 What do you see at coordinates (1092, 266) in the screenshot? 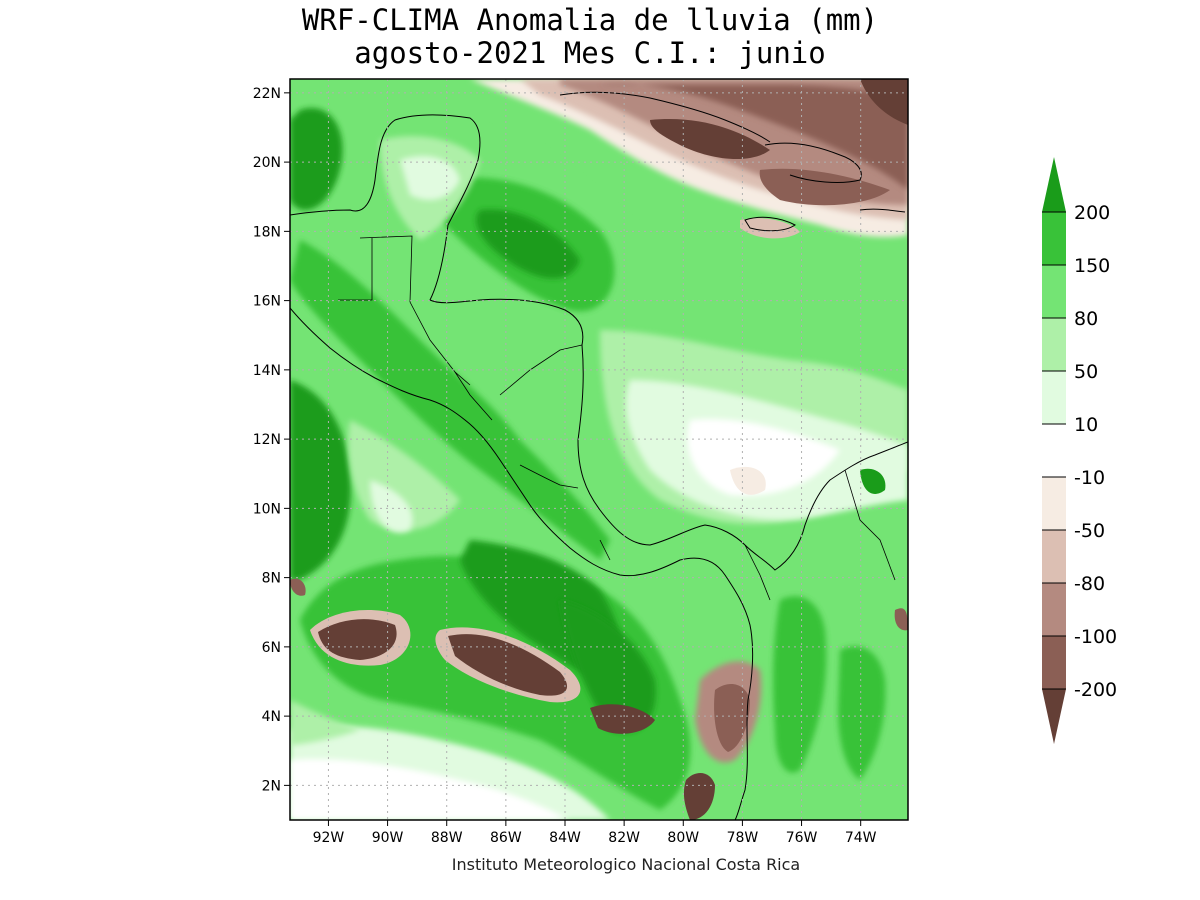
I see `colorbar-label: 150` at bounding box center [1092, 266].